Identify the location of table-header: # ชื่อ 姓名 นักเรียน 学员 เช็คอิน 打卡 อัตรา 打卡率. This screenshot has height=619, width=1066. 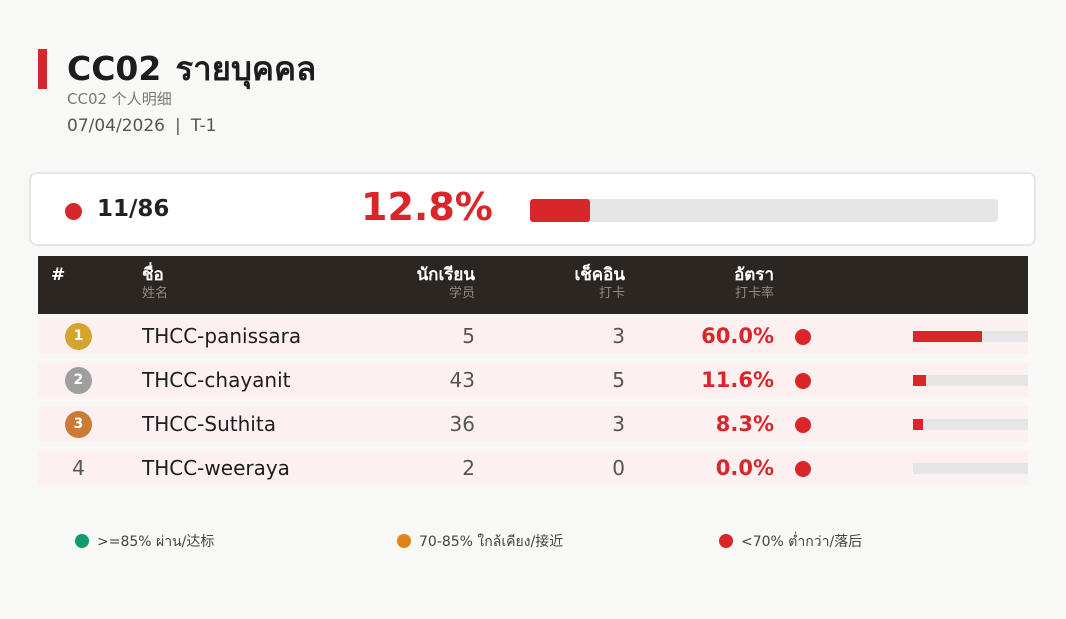
(533, 285).